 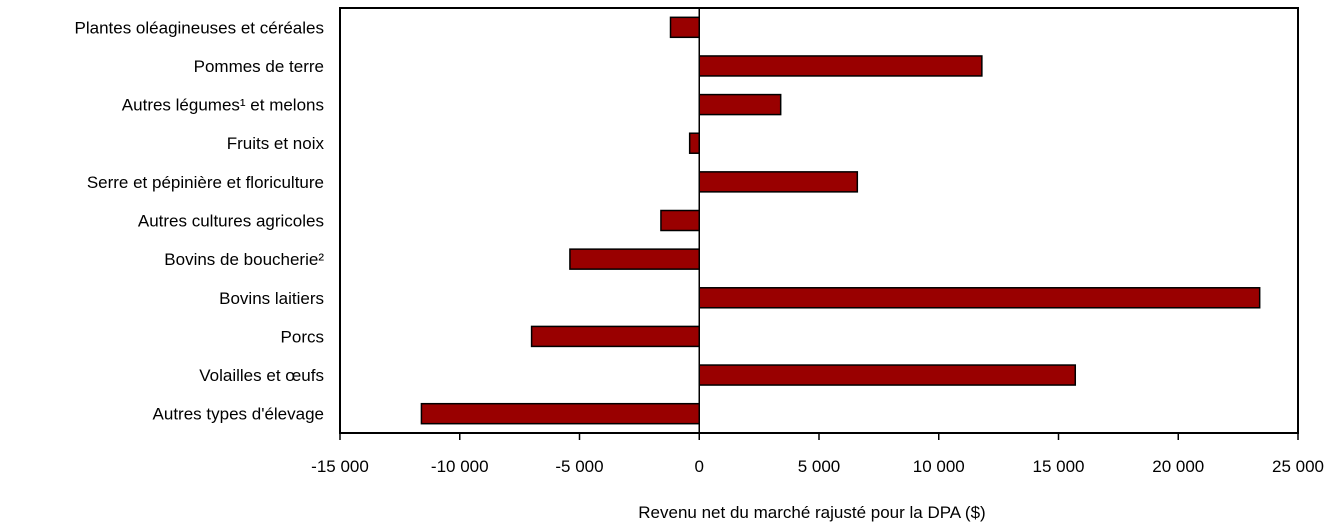 What do you see at coordinates (200, 27) in the screenshot?
I see `category-label: Plantes oléagineuses et céréales` at bounding box center [200, 27].